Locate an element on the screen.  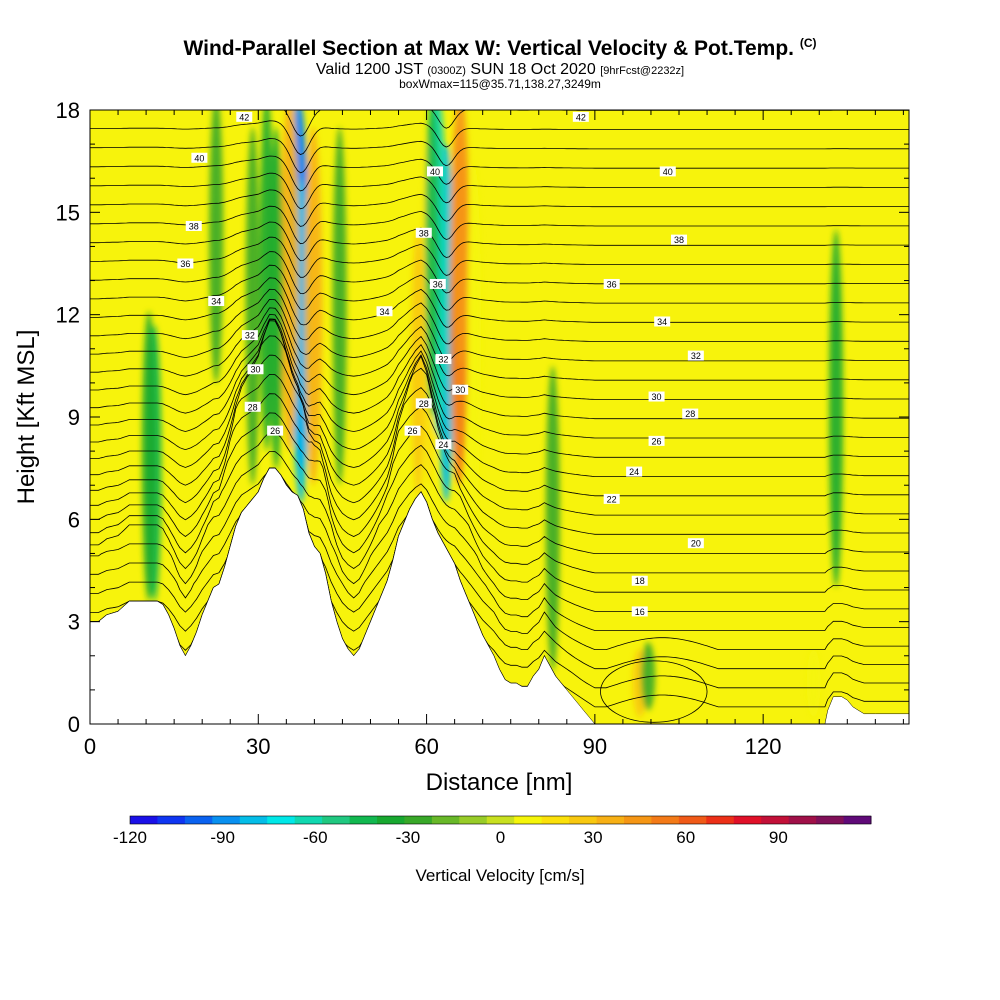
box-info: boxWmax=115@35.71,138.27,3249m is located at coordinates (500, 84).